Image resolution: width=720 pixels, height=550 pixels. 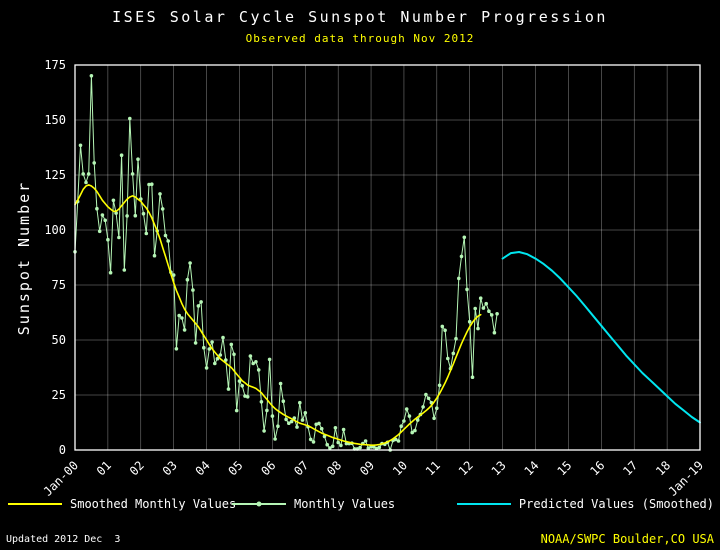 I want to click on svg-text: 175, so click(x=55, y=65).